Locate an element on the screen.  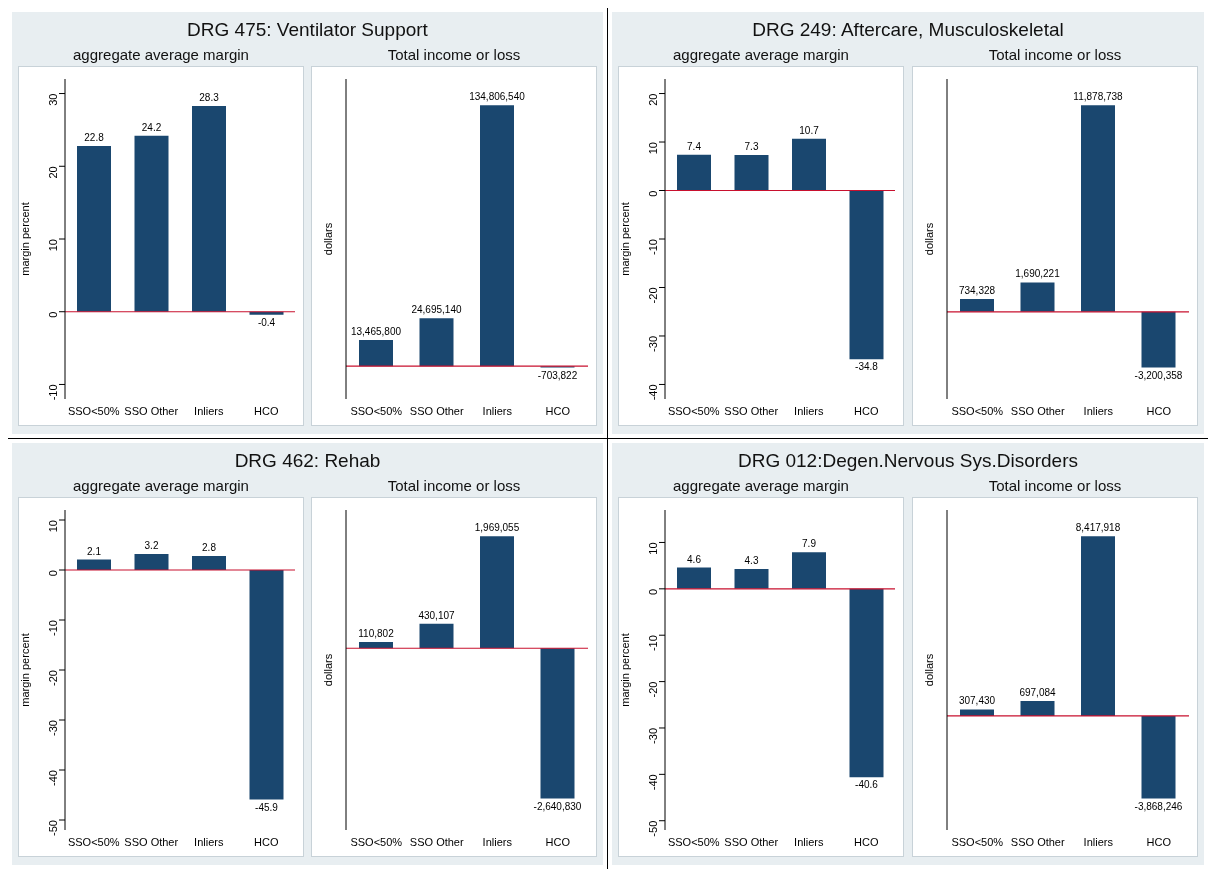
data-label: 4.3 is located at coordinates (751, 560).